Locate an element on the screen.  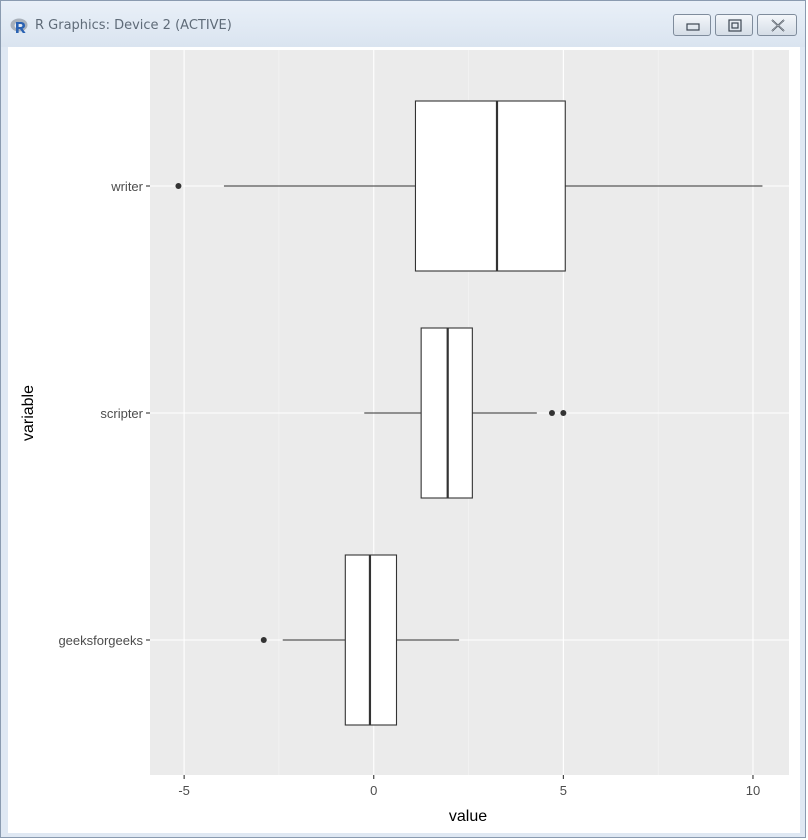
x-tick-label: 0 is located at coordinates (373, 790).